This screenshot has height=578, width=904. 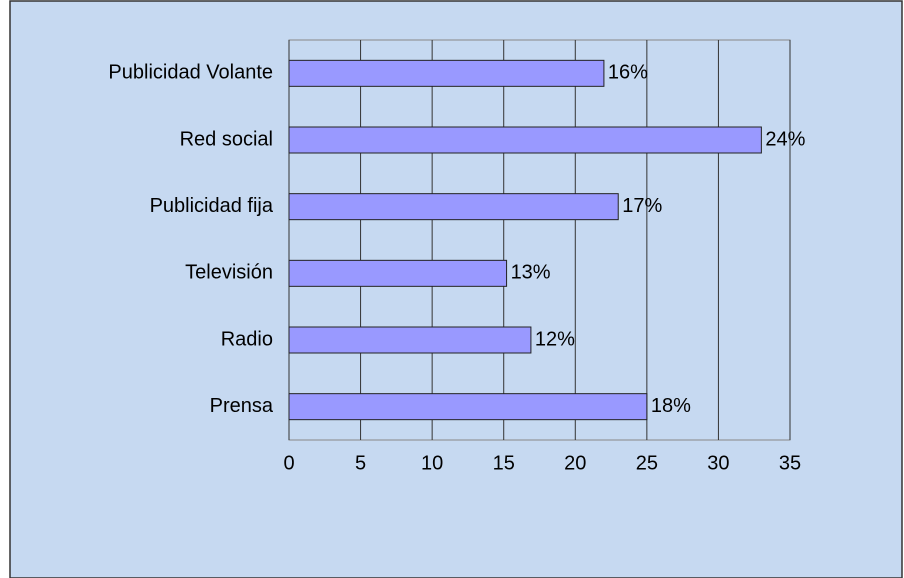 What do you see at coordinates (288, 463) in the screenshot?
I see `x-tick-label: 0` at bounding box center [288, 463].